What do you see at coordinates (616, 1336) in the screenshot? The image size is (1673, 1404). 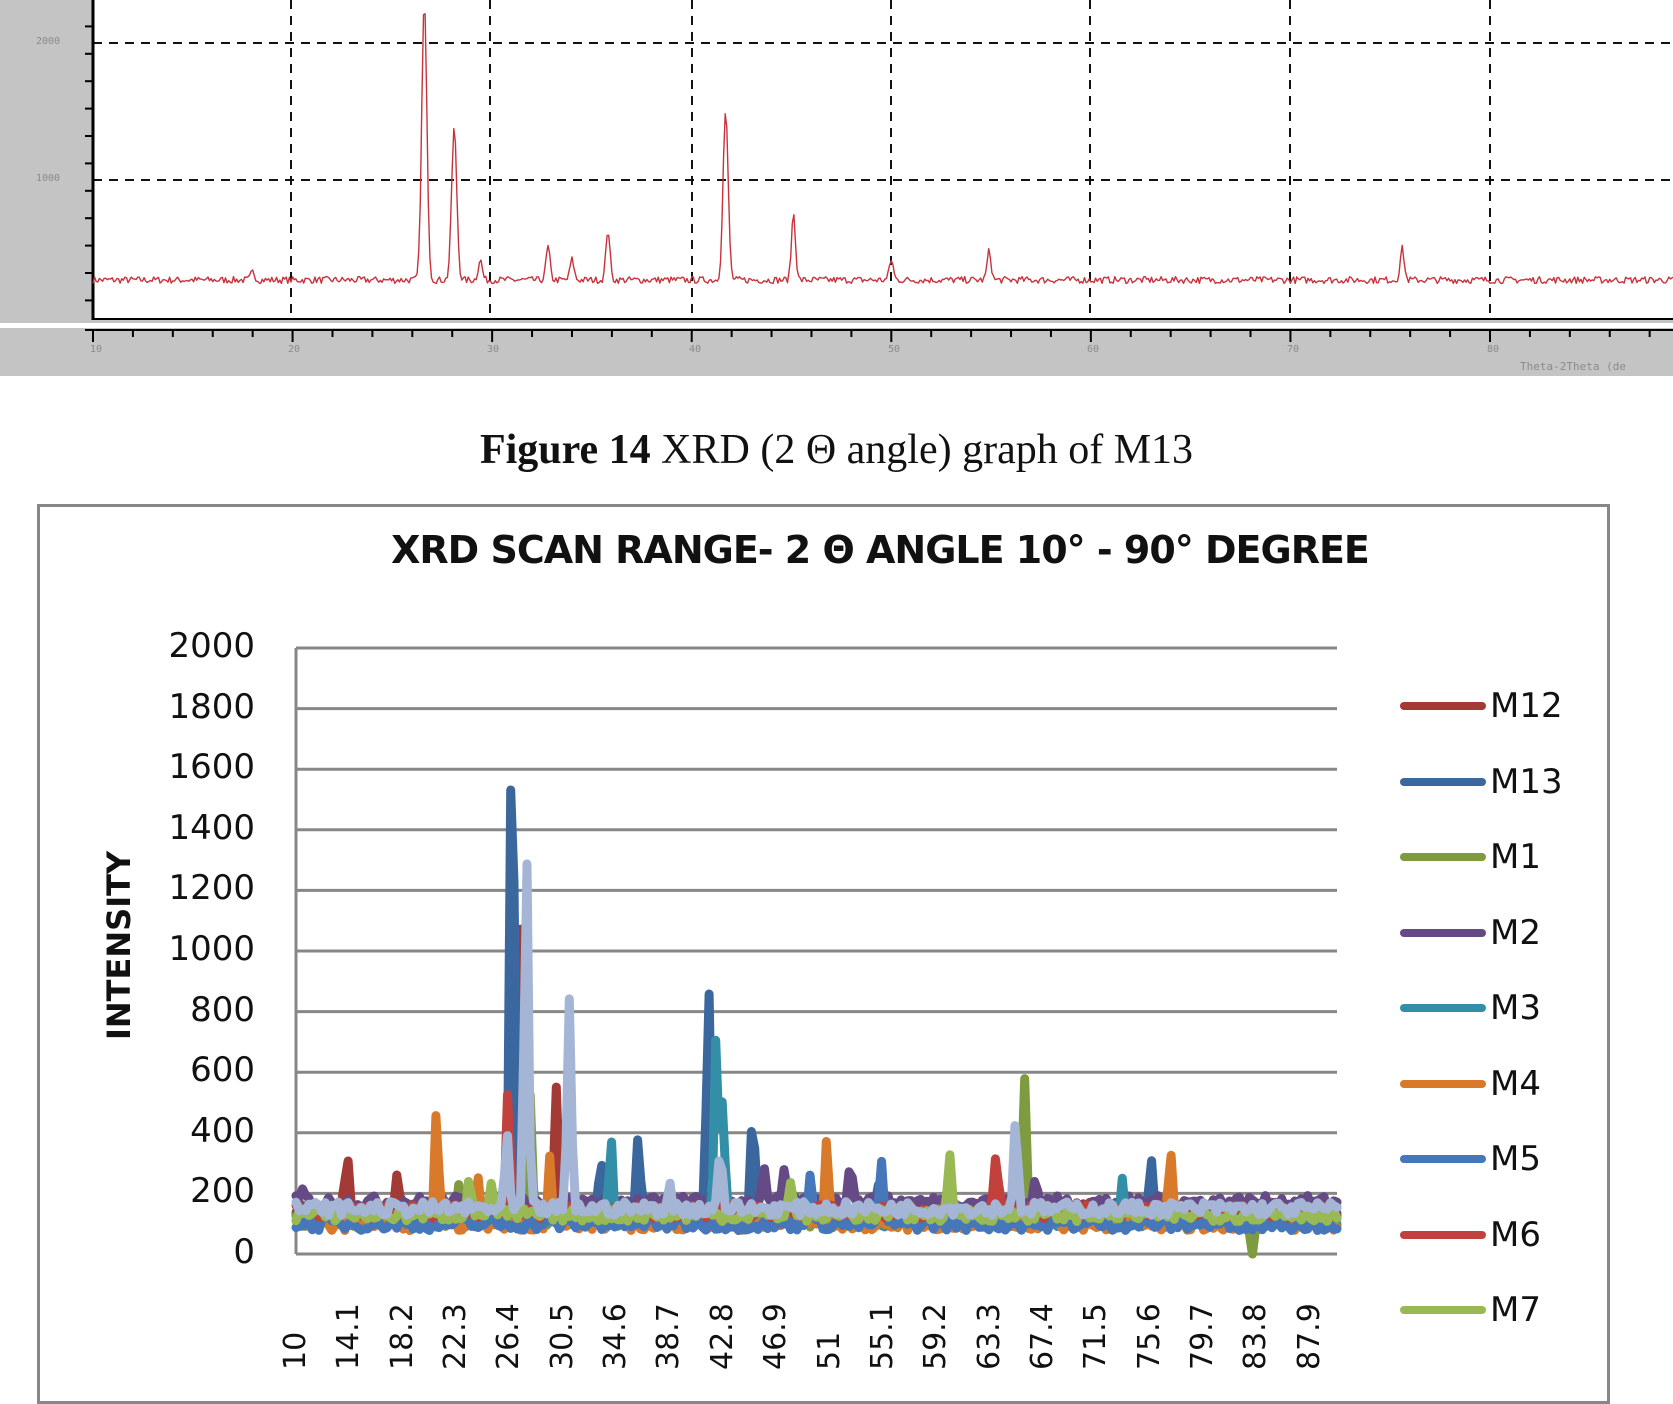 I see `x-tick: 34.6` at bounding box center [616, 1336].